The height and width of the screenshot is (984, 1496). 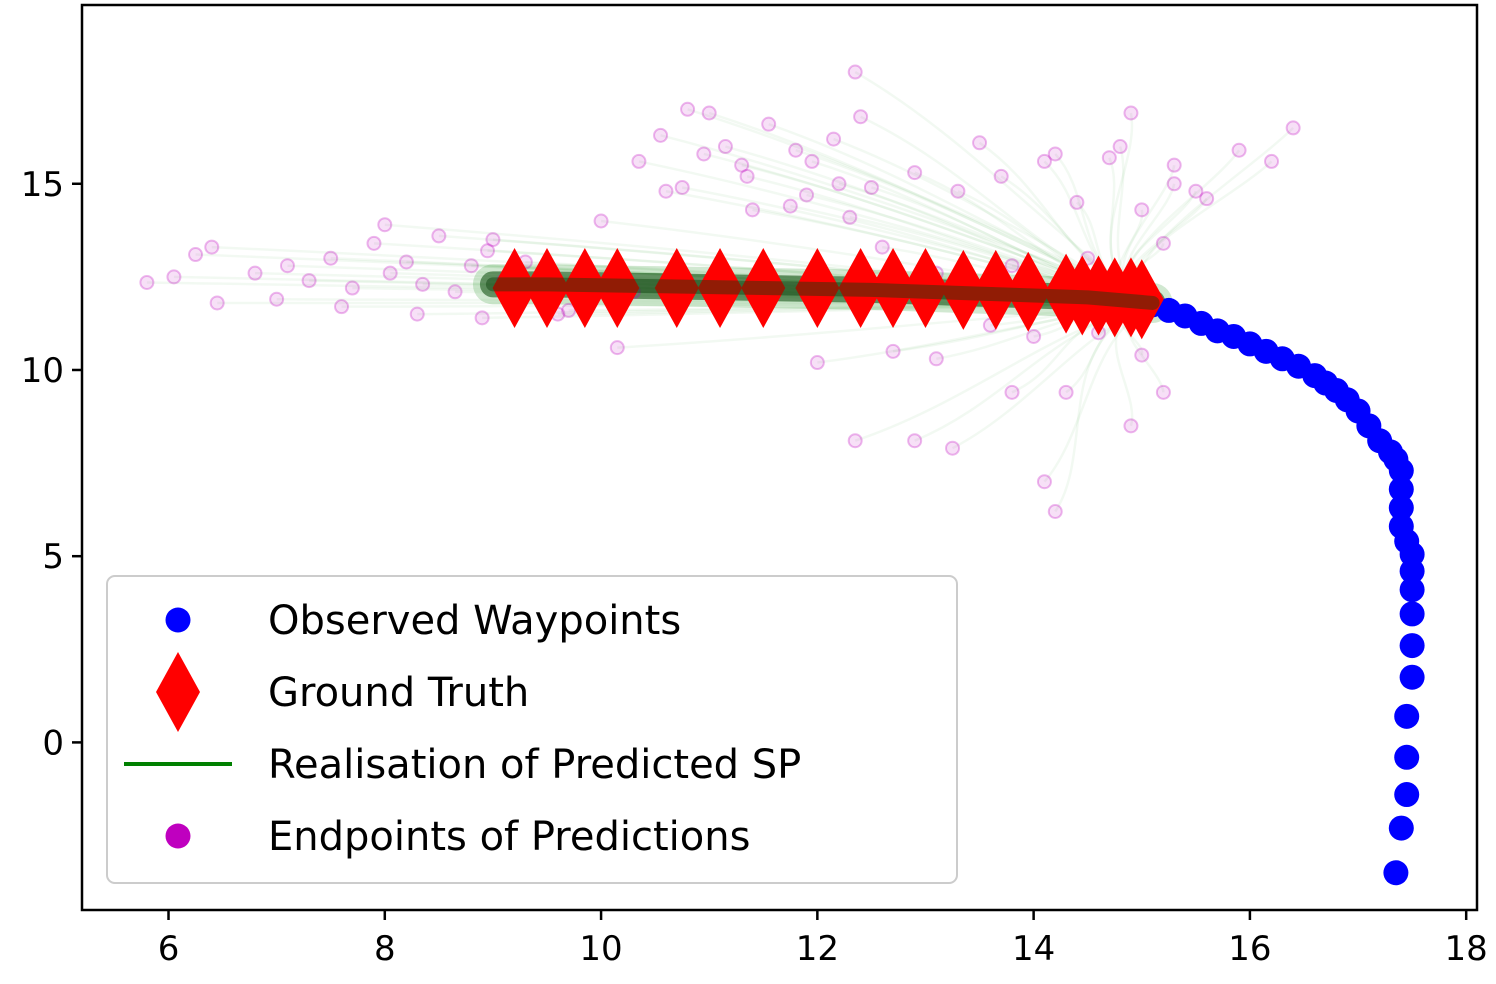 I want to click on legend-label: Observed Waypoints, so click(x=474, y=621).